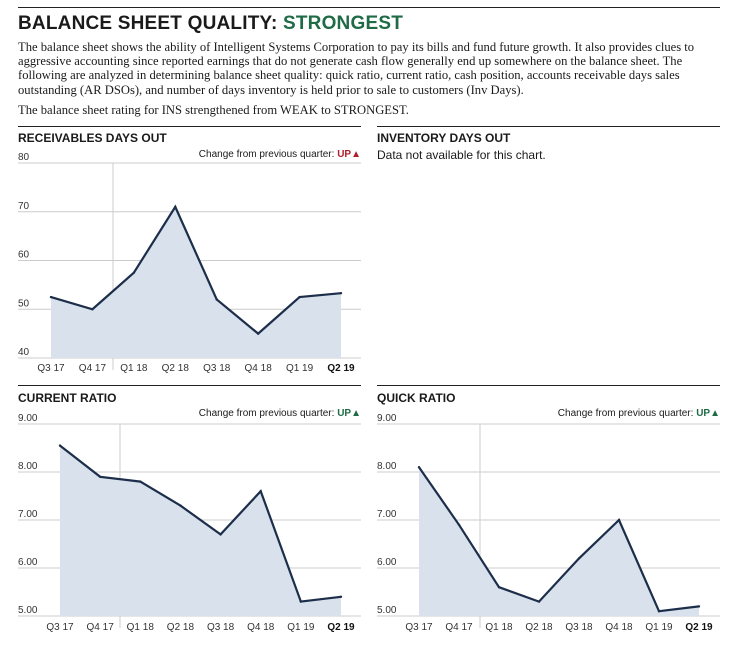  Describe the element at coordinates (28, 466) in the screenshot. I see `current-ytick-label: 8.00` at that location.